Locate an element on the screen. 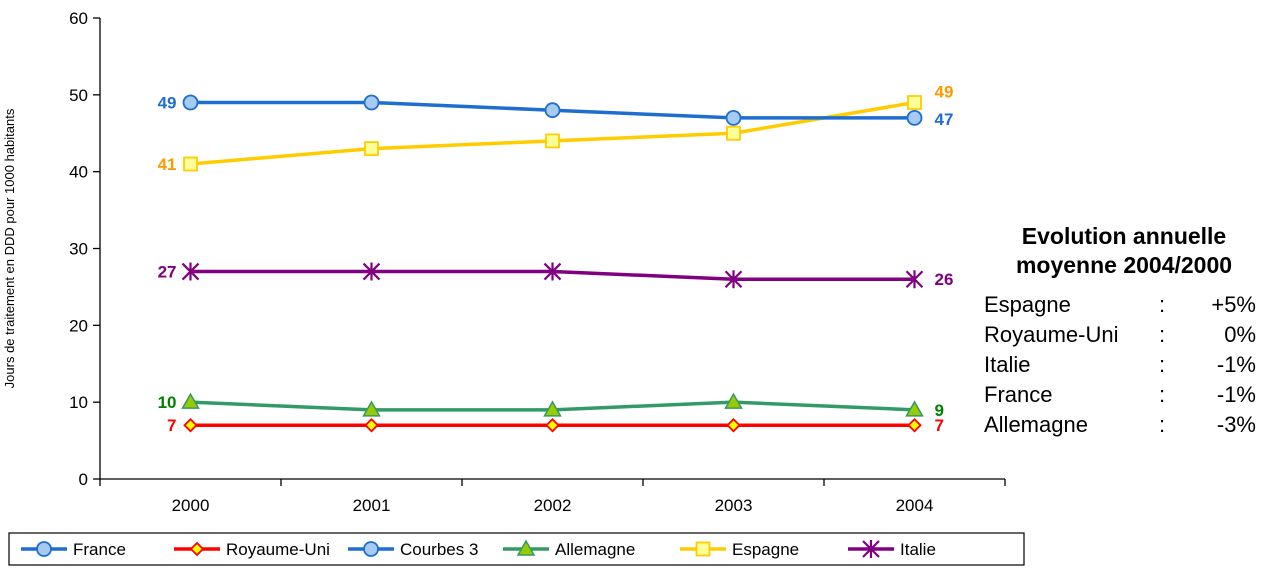 This screenshot has height=572, width=1266. panel-row-country: Allemagne is located at coordinates (1036, 424).